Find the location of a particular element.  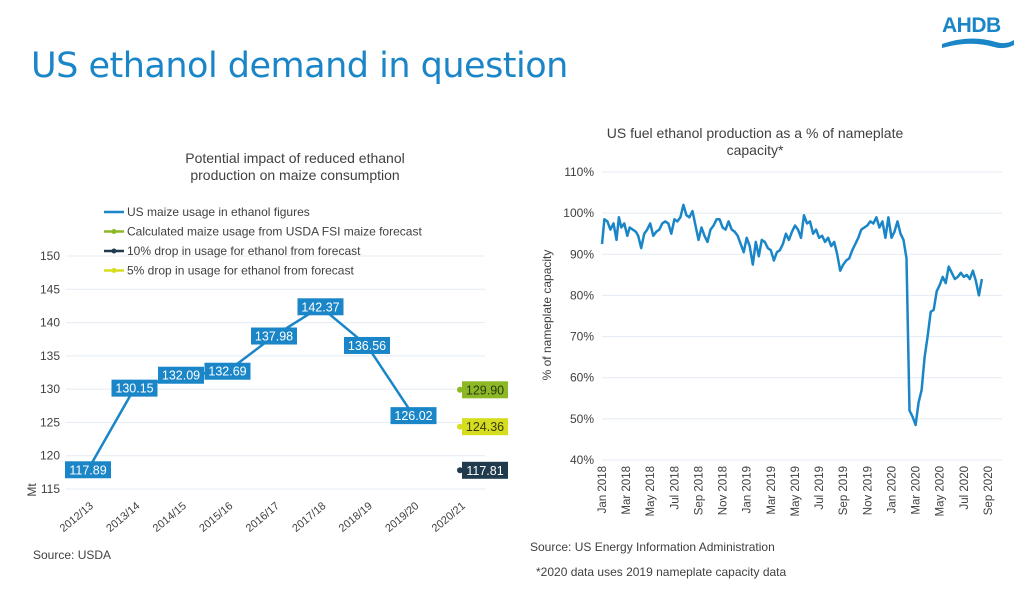

data-label: 132.09 is located at coordinates (181, 376).